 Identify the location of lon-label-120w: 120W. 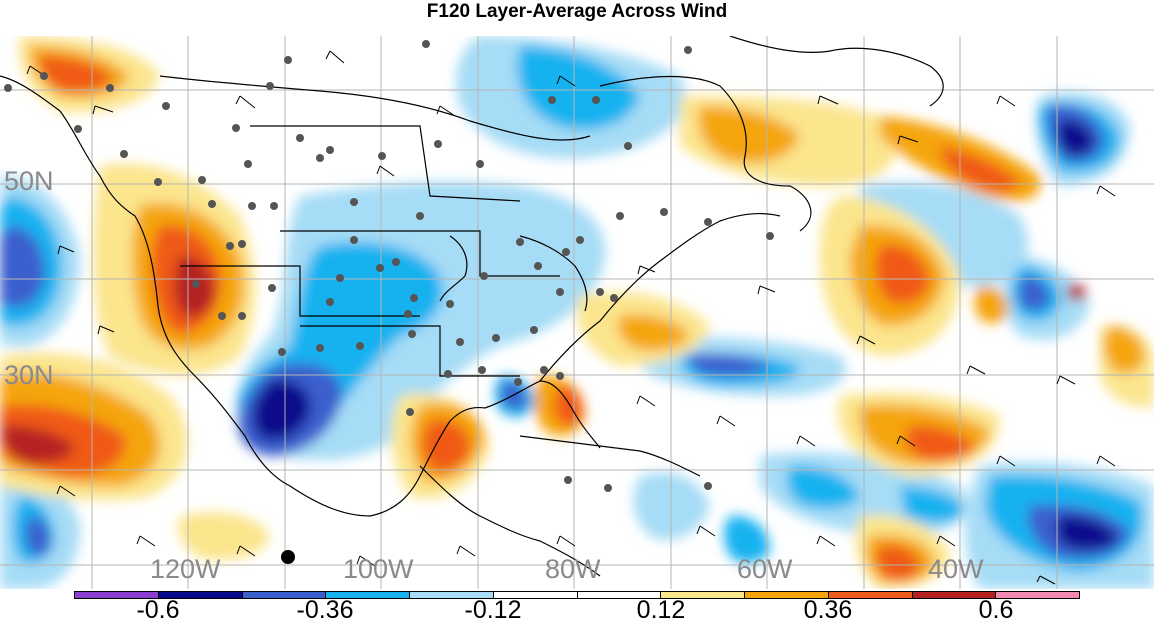
(185, 569).